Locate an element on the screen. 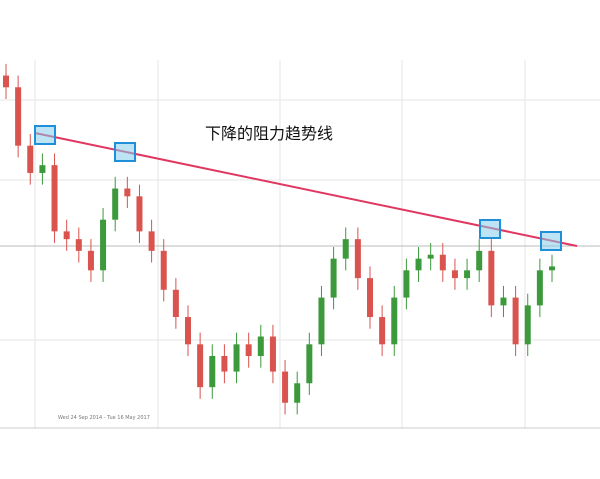  date-range: Wed 24 Sep 2014 - Tue 16 May 2017 is located at coordinates (104, 418).